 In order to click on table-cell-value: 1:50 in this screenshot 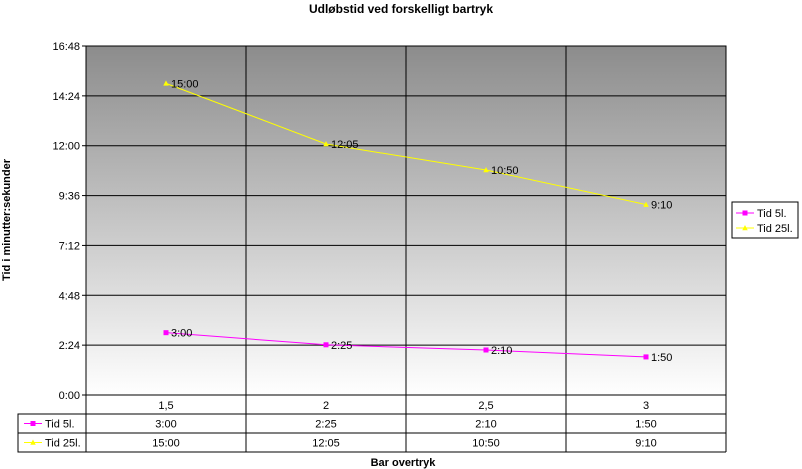, I will do `click(645, 425)`.